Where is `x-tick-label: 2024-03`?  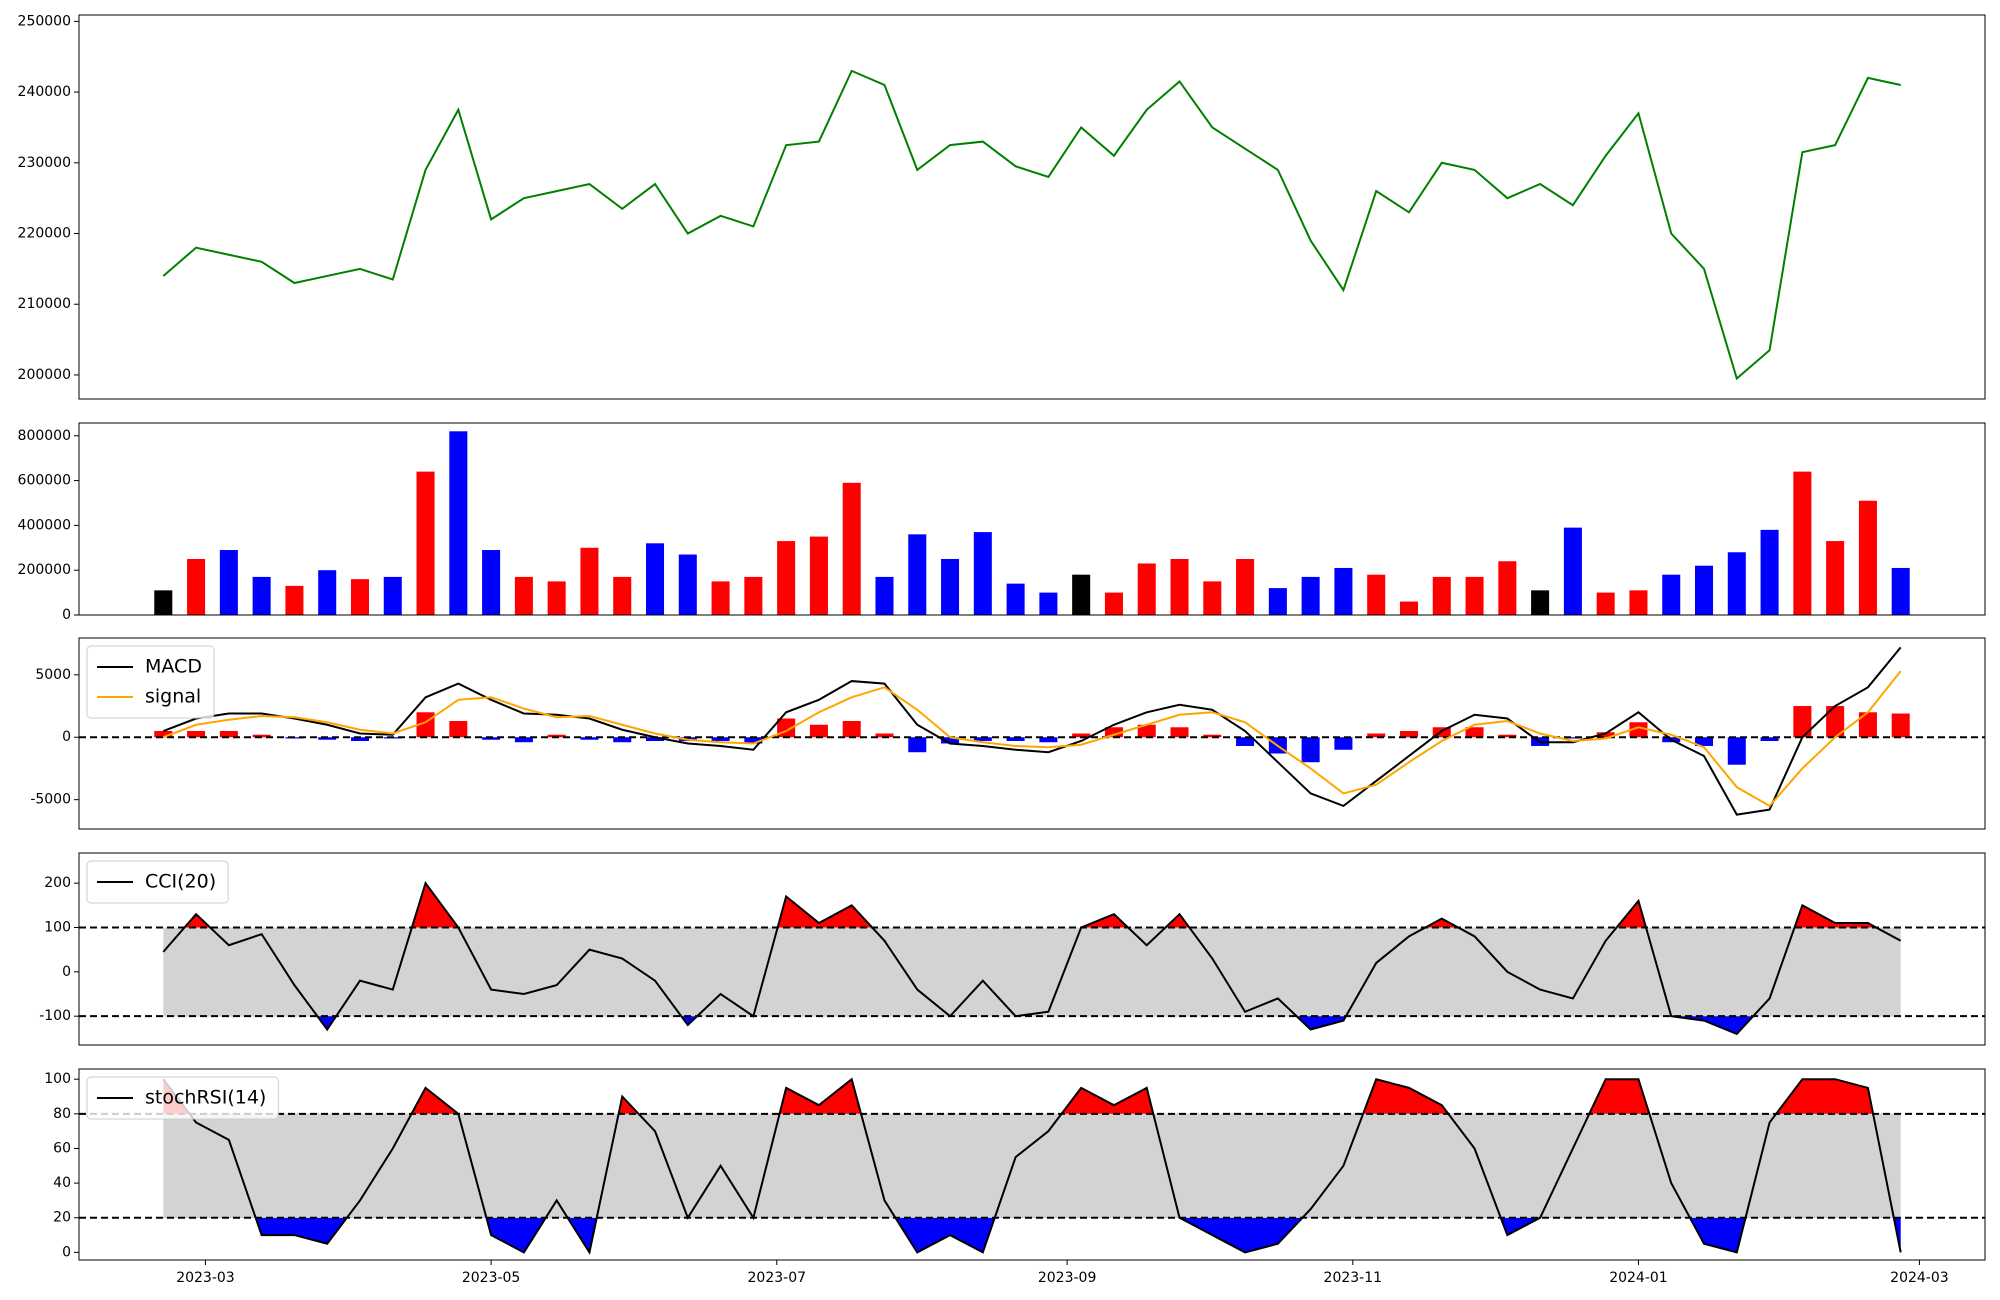
x-tick-label: 2024-03 is located at coordinates (1919, 1278).